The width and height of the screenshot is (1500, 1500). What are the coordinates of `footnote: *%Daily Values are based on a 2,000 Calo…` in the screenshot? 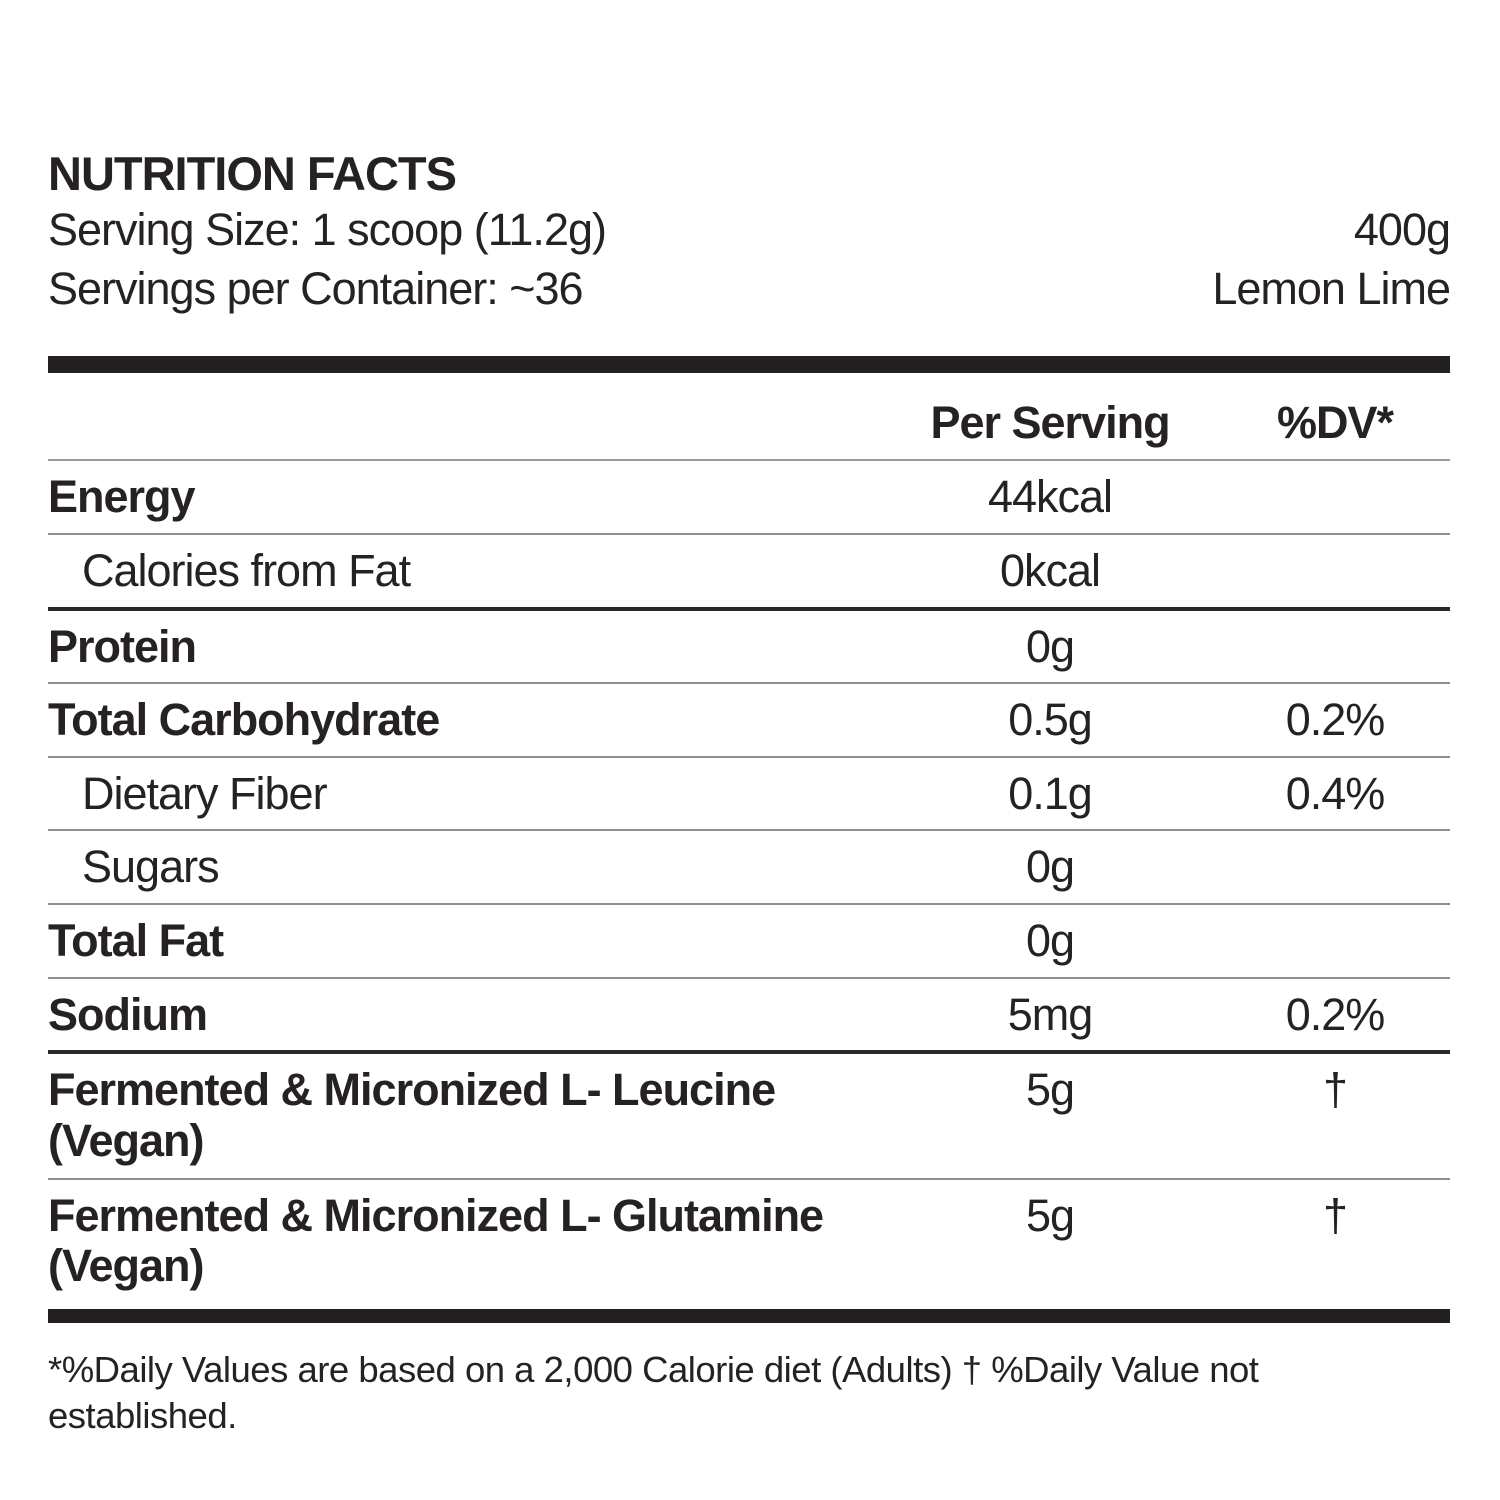 It's located at (653, 1392).